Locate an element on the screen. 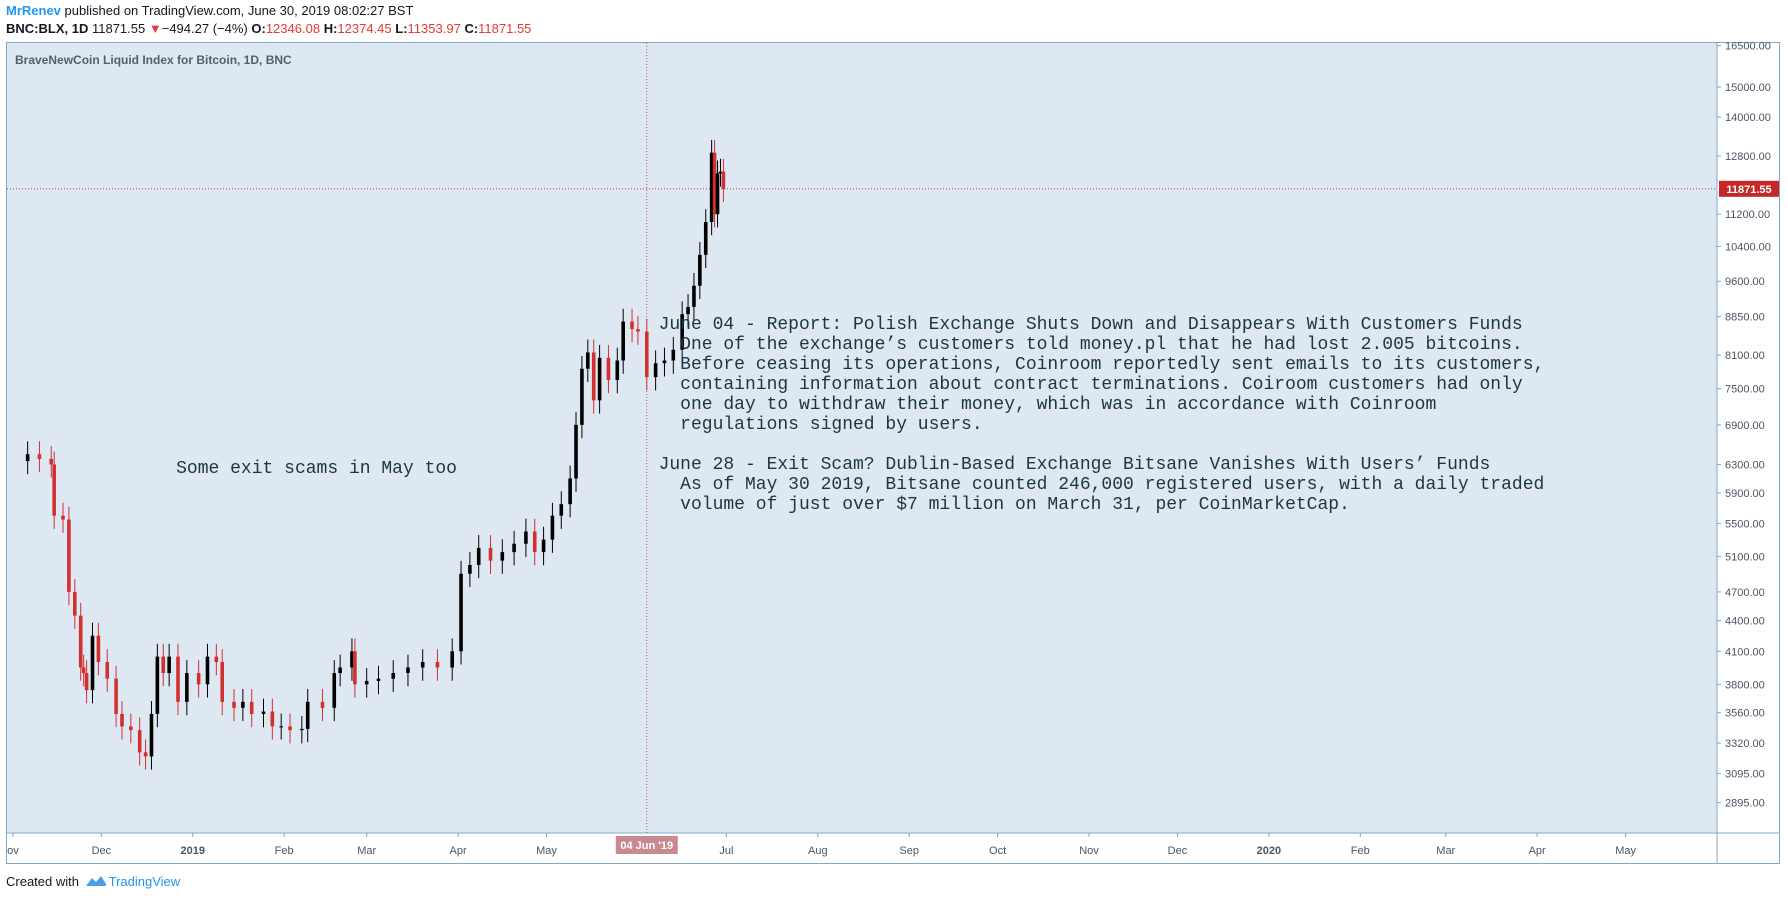 This screenshot has height=899, width=1788. y-tick-label: 5500.00 is located at coordinates (1745, 525).